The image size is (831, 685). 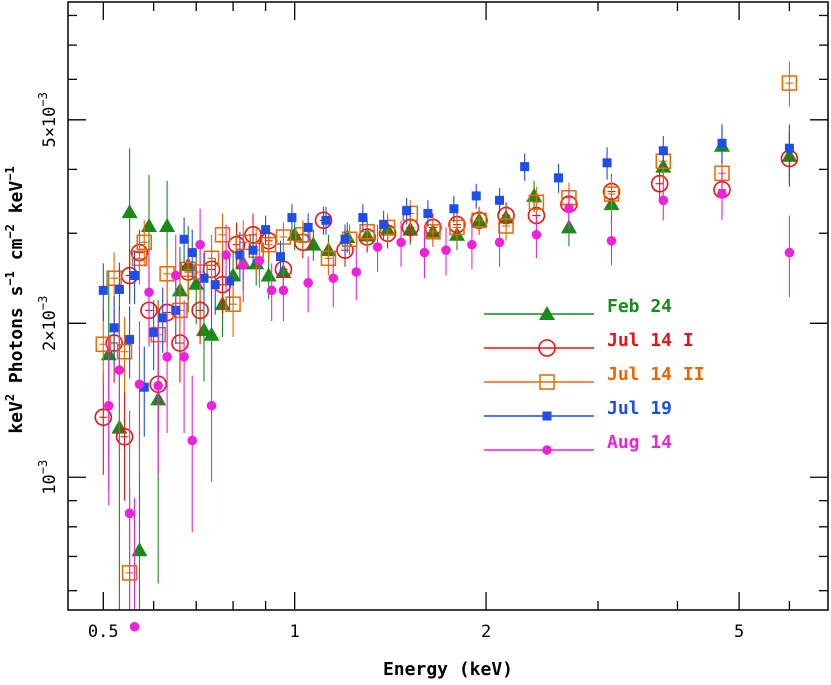 I want to click on y-axis-title: keV2 Photons s−1 cm−2 keV−1, so click(x=15, y=299).